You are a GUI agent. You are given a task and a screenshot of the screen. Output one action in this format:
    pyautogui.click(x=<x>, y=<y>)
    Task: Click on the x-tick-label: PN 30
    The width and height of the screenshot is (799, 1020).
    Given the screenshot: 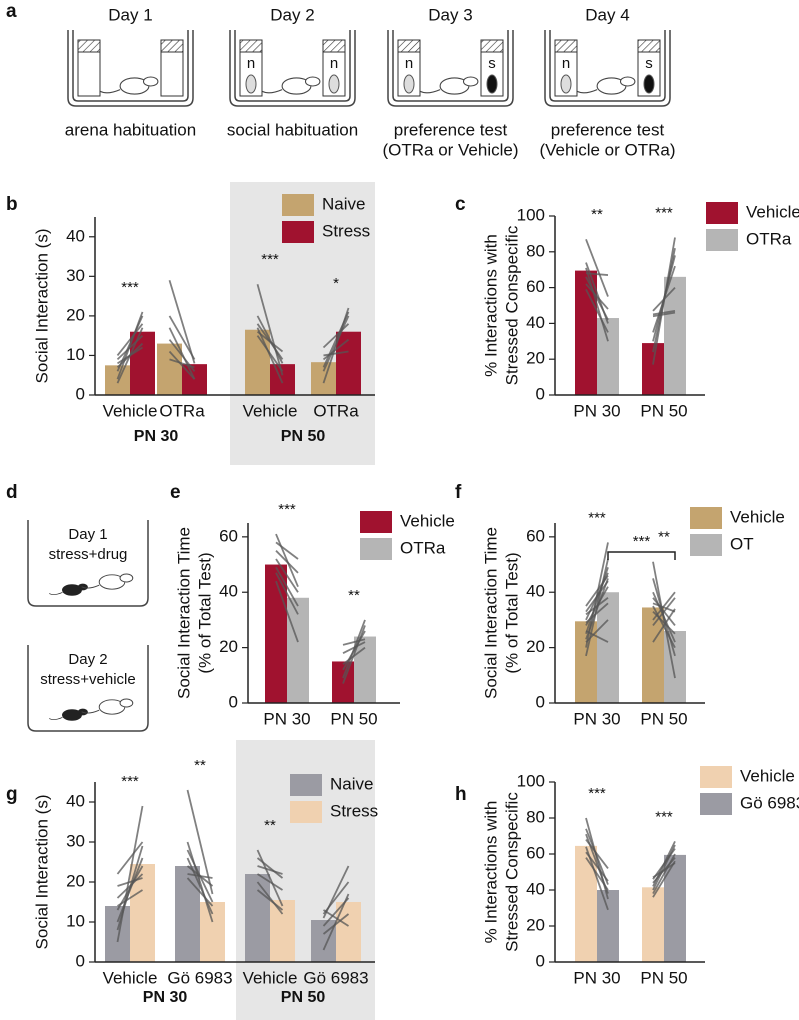 What is the action you would take?
    pyautogui.click(x=596, y=410)
    